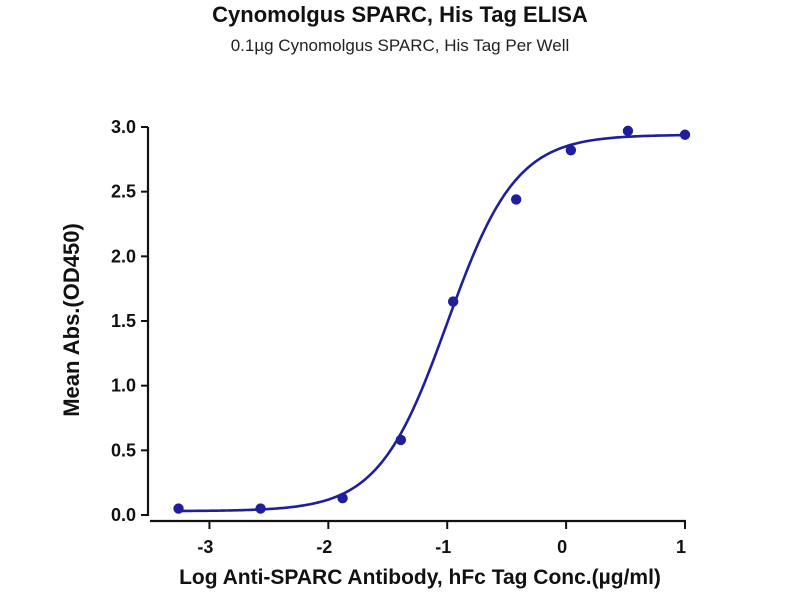 This screenshot has width=800, height=600. What do you see at coordinates (123, 321) in the screenshot?
I see `y-tick-label: 1.5` at bounding box center [123, 321].